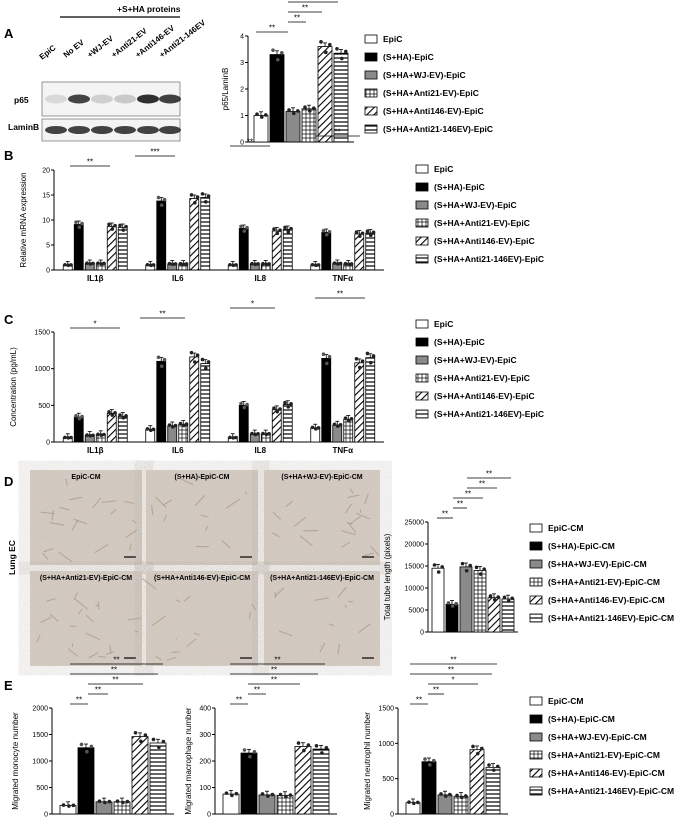 Image resolution: width=685 pixels, height=825 pixels. What do you see at coordinates (611, 791) in the screenshot?
I see `legend-label: (S+HA+Anti21-146EV)-EpiC-CM` at bounding box center [611, 791].